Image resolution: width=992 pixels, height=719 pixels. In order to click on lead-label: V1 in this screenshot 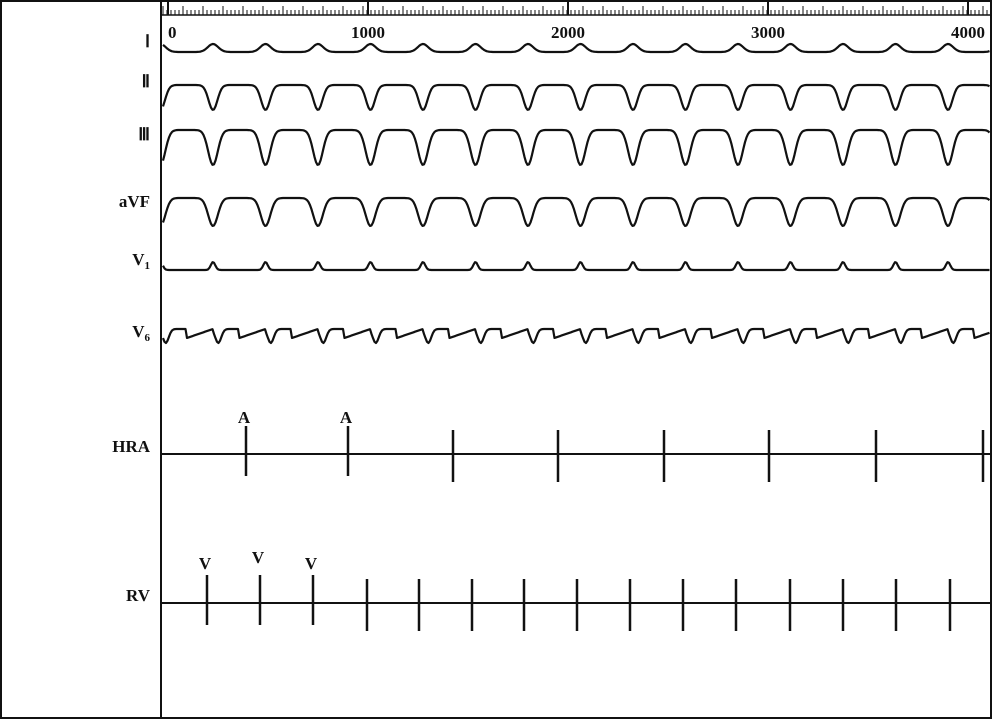, I will do `click(141, 261)`.